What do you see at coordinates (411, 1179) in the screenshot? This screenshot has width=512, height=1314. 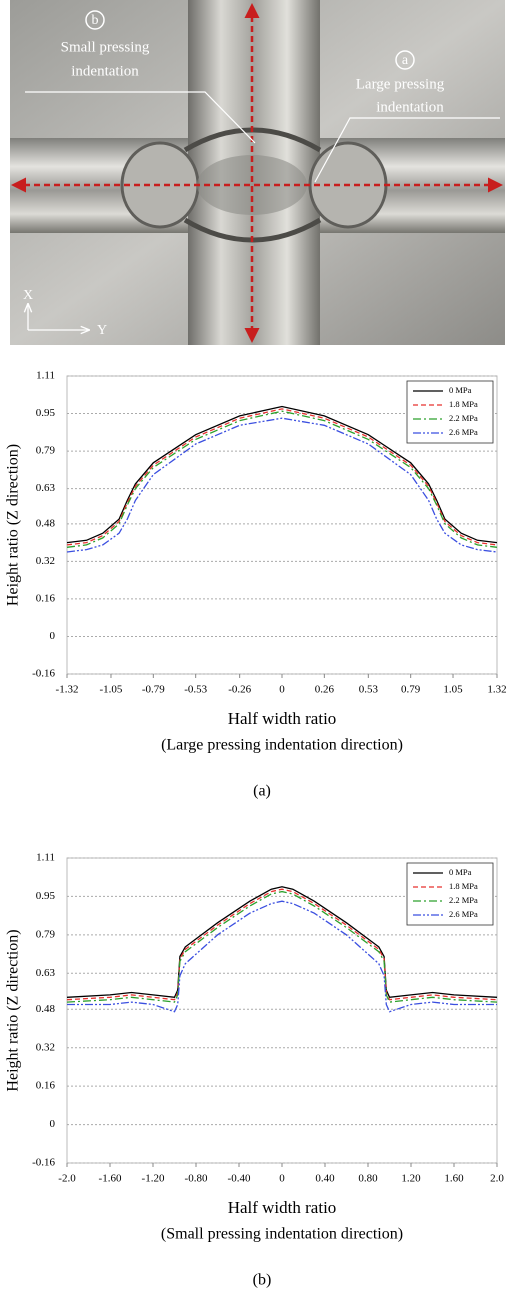 I see `x-tick-label: 1.20` at bounding box center [411, 1179].